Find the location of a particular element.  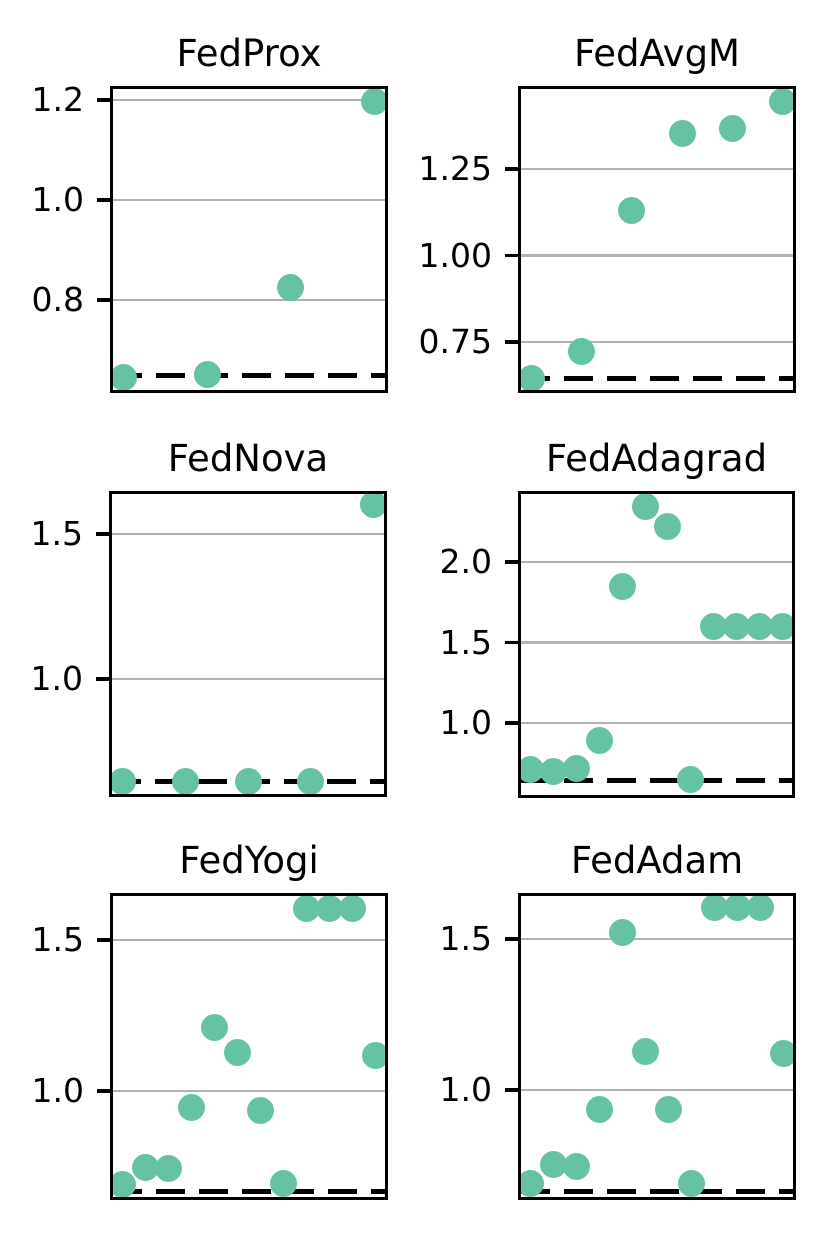

subplot-fedyogi: FedYogi 1.5 1.0 is located at coordinates (210, 1019).